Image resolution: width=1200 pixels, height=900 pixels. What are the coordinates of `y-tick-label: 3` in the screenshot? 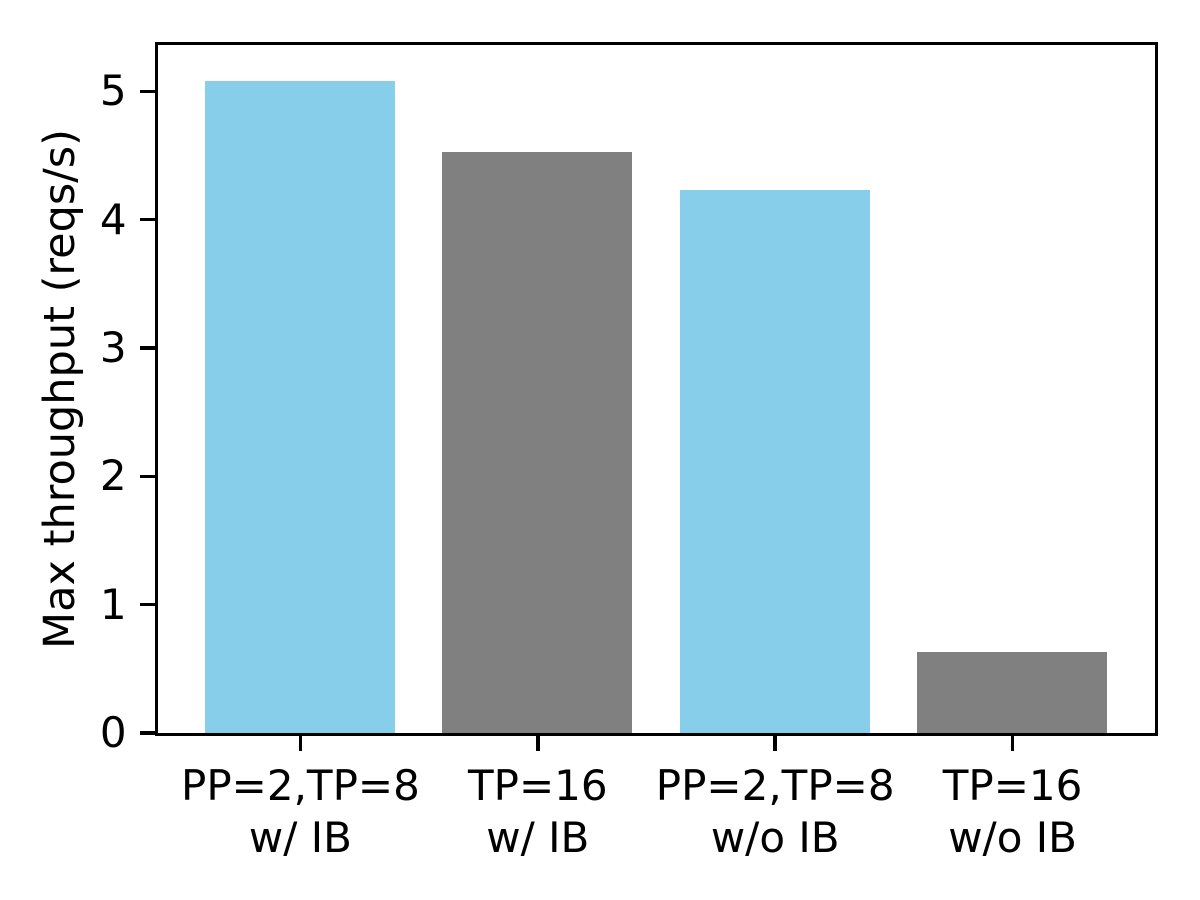 It's located at (113, 347).